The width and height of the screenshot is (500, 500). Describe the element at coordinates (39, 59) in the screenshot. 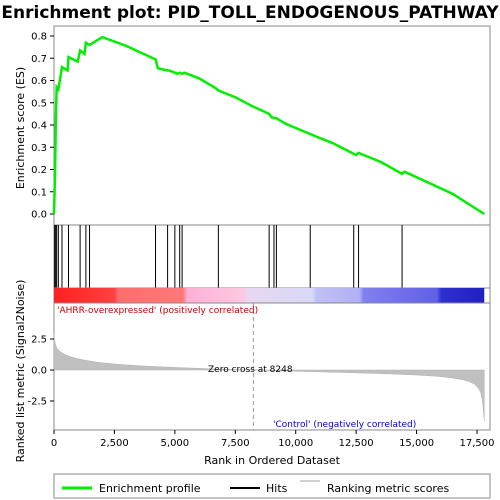

I see `es-y-tick-label: 0.7` at that location.